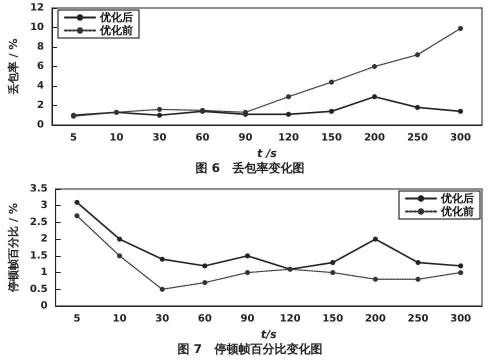 The height and width of the screenshot is (362, 500). I want to click on y-tick-label: 12, so click(37, 8).